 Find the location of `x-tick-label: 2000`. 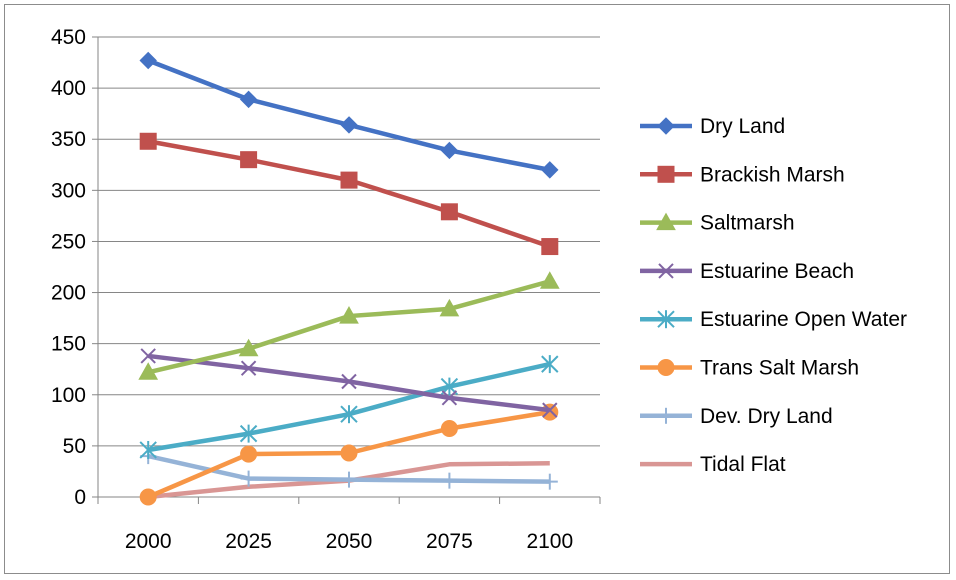

x-tick-label: 2000 is located at coordinates (148, 541).